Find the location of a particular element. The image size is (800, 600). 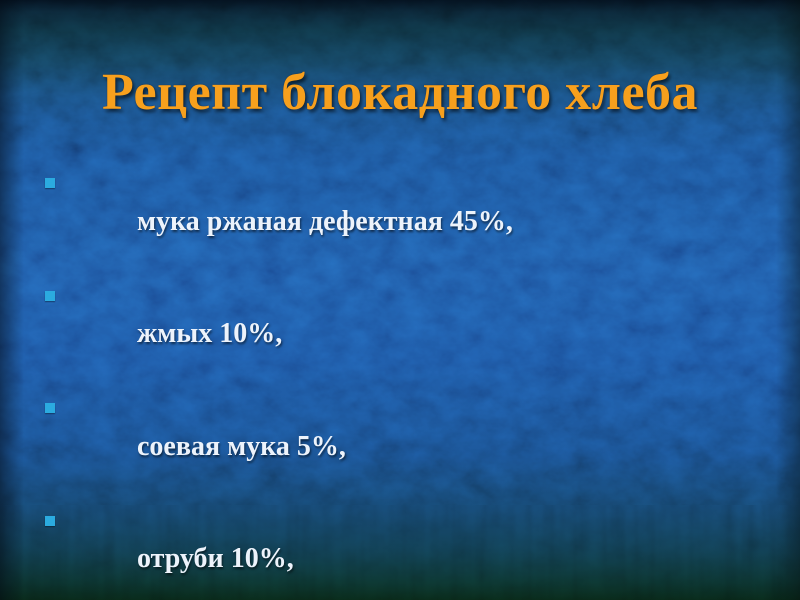

list-item-text: соевая мука 5%, is located at coordinates (241, 446).